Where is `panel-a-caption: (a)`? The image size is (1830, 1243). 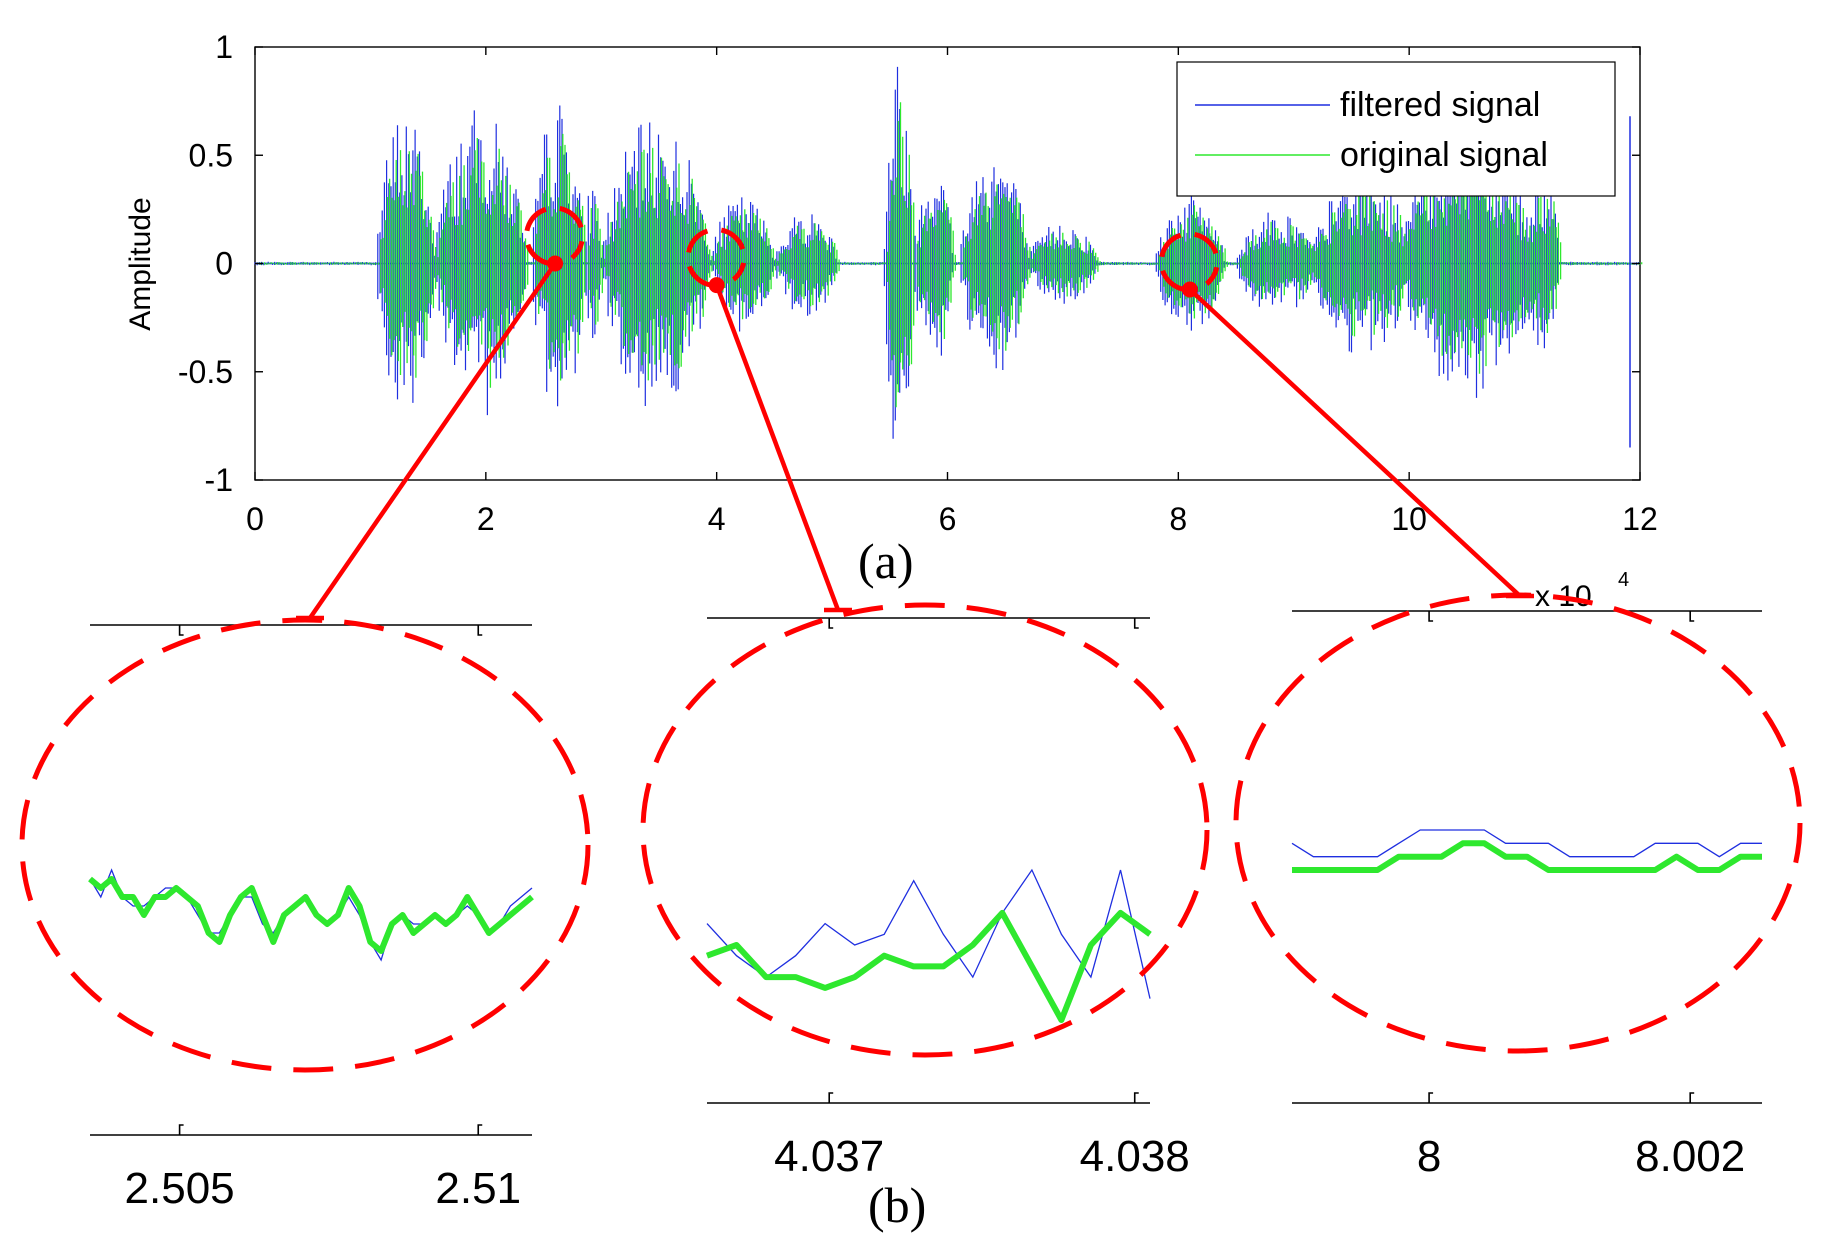 panel-a-caption: (a) is located at coordinates (886, 561).